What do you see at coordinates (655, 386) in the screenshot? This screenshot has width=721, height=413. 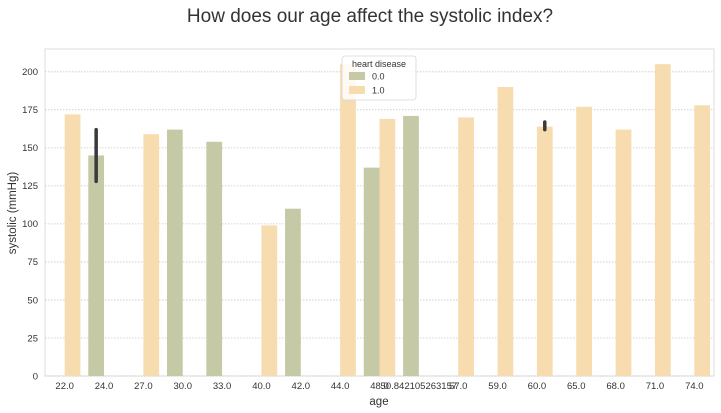 I see `x-tick-label: 71.0` at bounding box center [655, 386].